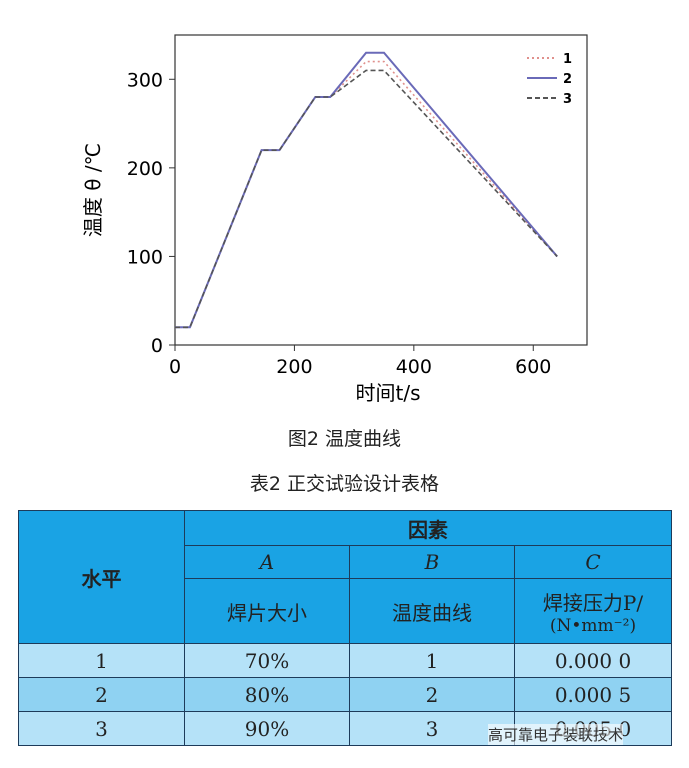  What do you see at coordinates (145, 257) in the screenshot?
I see `y-tick-label: 100` at bounding box center [145, 257].